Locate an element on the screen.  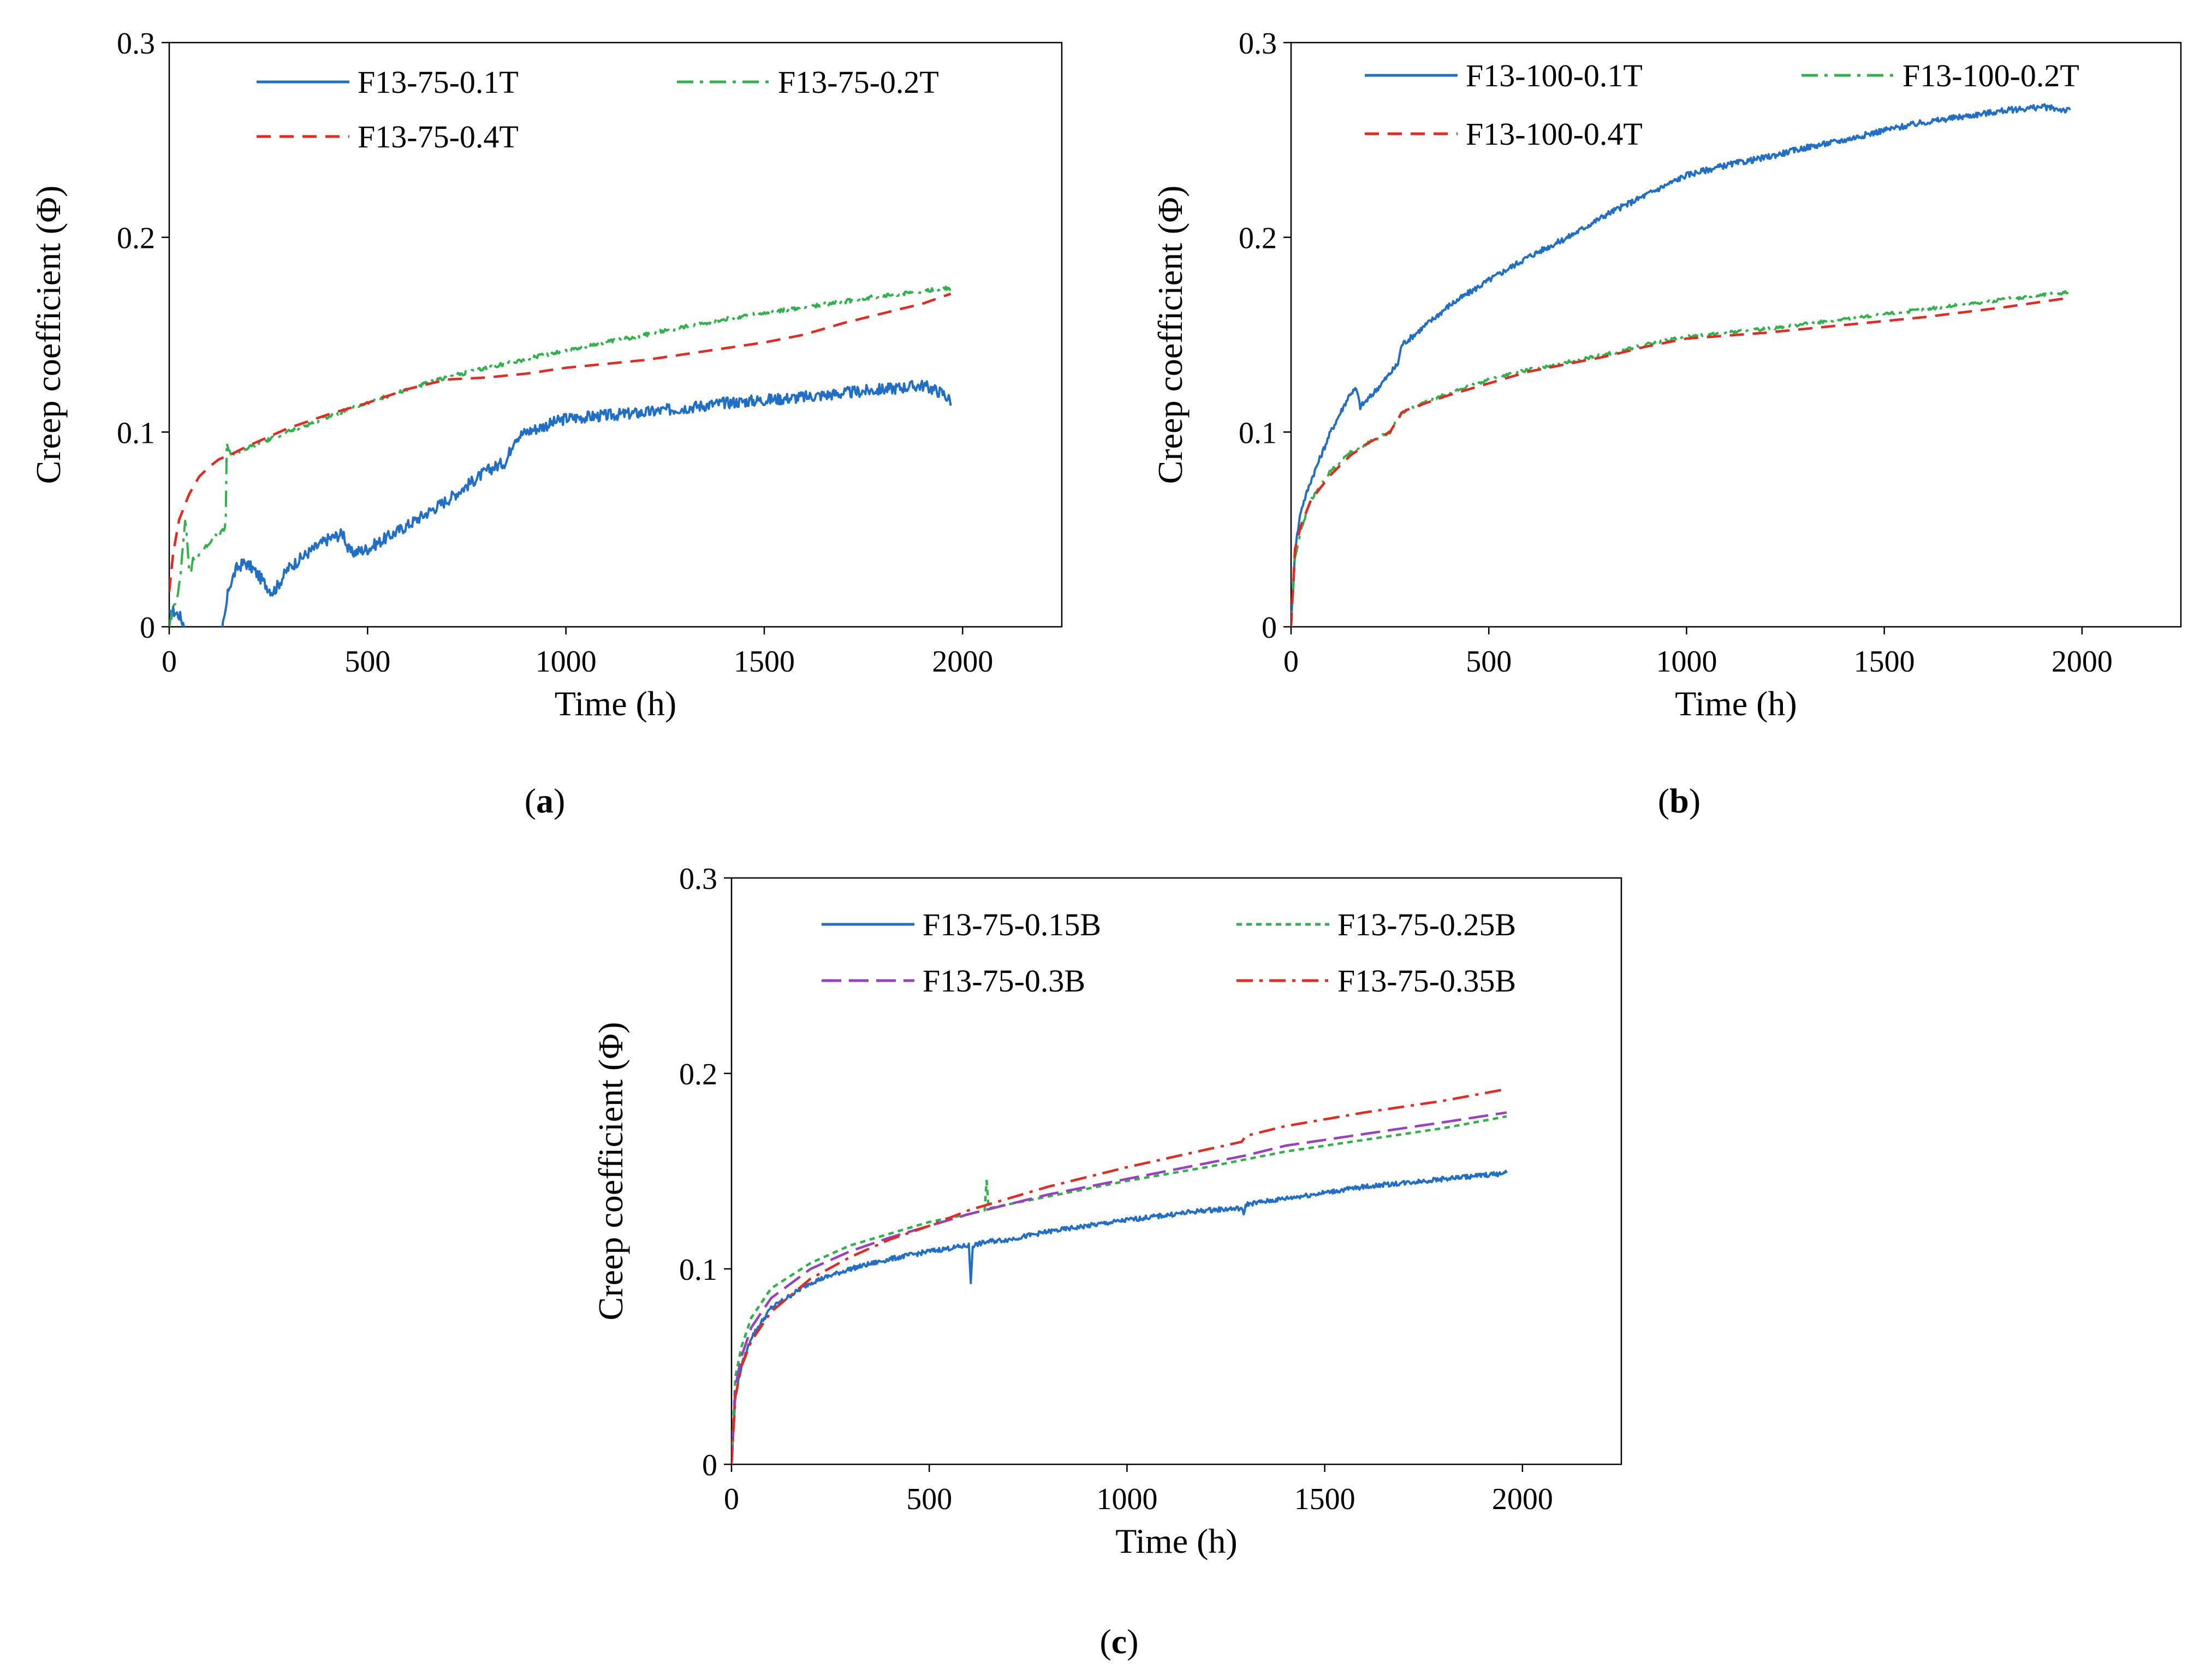
legend-label: F13-100-0.1T is located at coordinates (1555, 75).